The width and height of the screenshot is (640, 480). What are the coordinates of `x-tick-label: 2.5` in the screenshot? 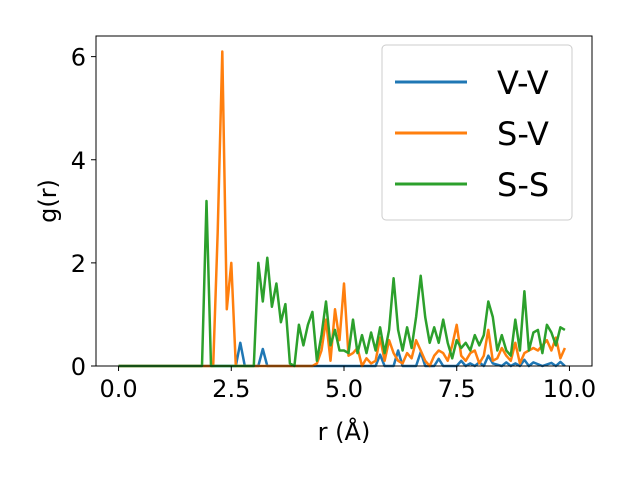 It's located at (231, 389).